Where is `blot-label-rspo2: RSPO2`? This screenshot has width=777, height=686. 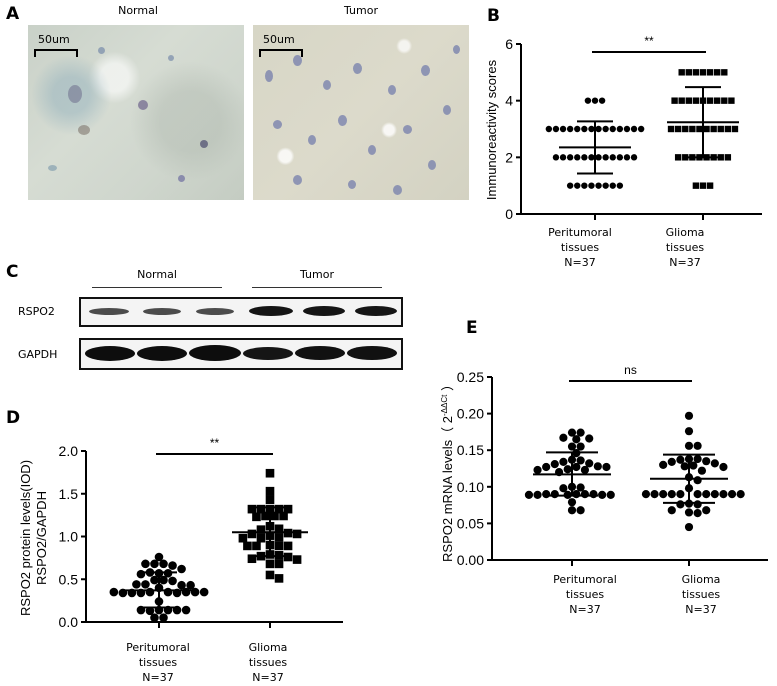
blot-label-rspo2: RSPO2 is located at coordinates (36, 311).